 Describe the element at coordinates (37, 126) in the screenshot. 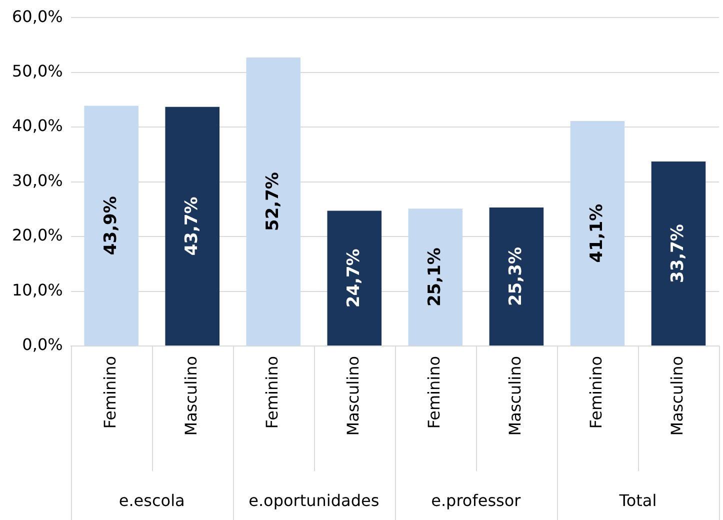

I see `y-tick-label: 40,0%` at that location.